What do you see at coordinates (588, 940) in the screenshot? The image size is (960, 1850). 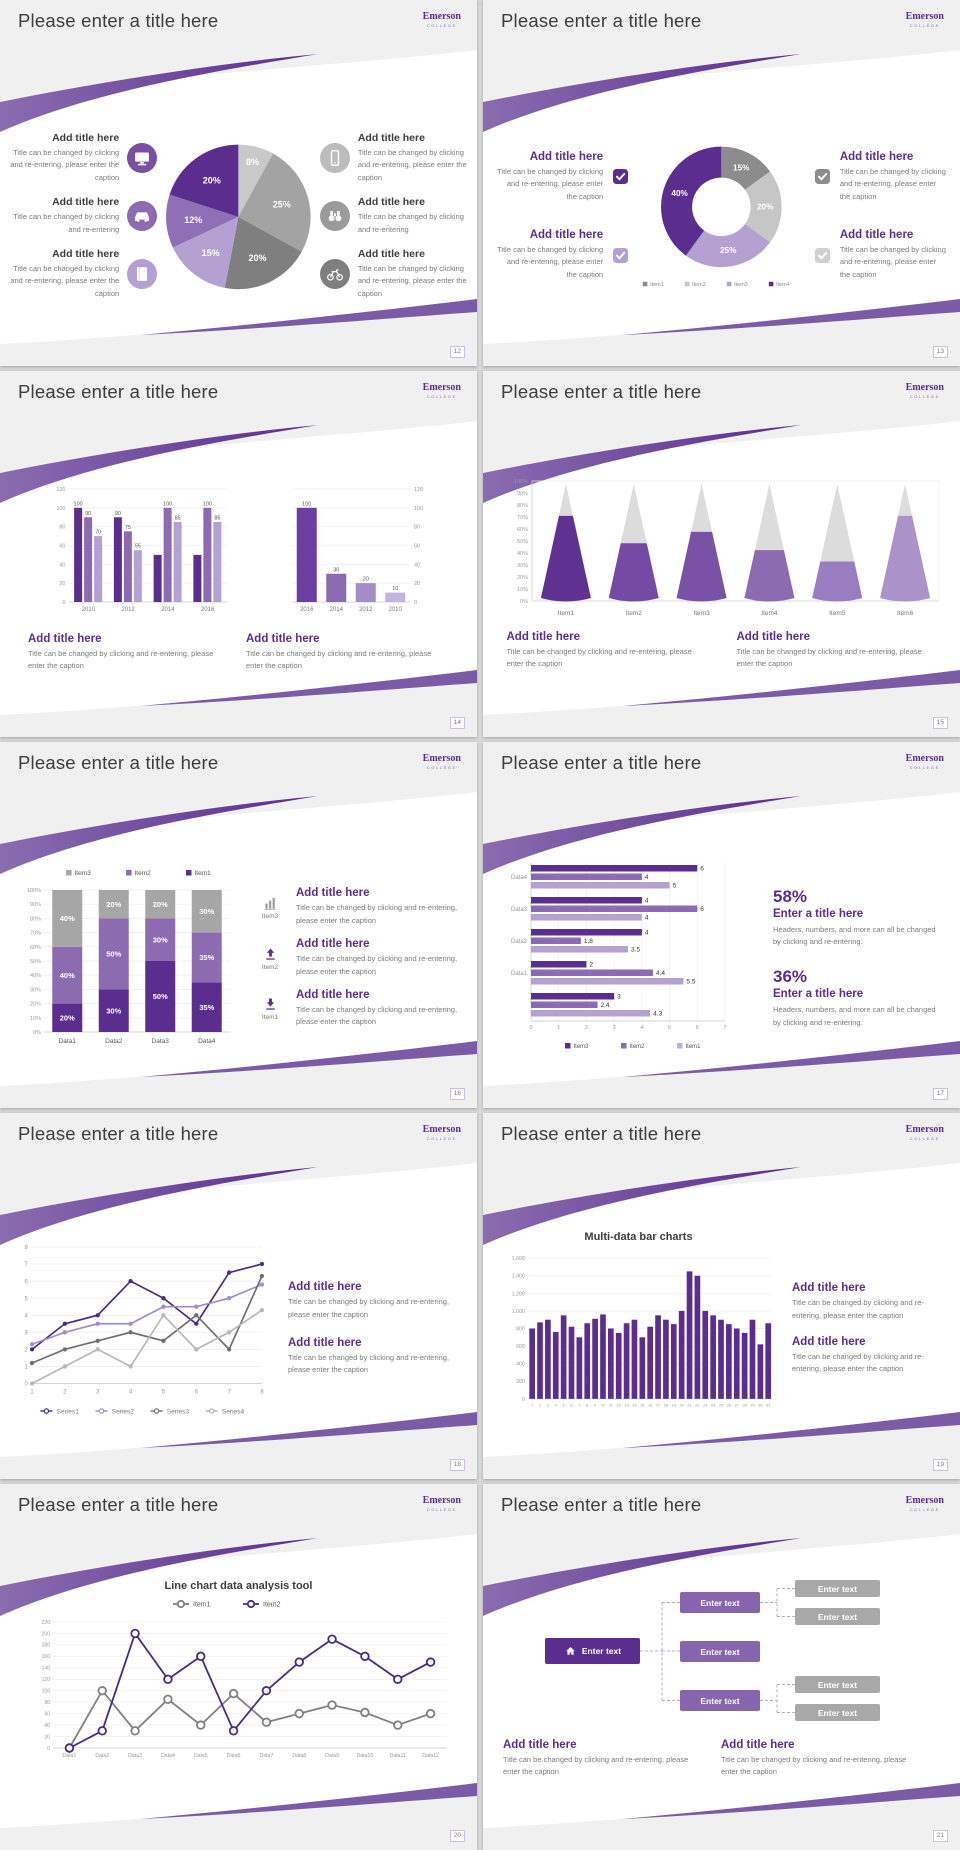 I see `svg-text: 1.8` at bounding box center [588, 940].